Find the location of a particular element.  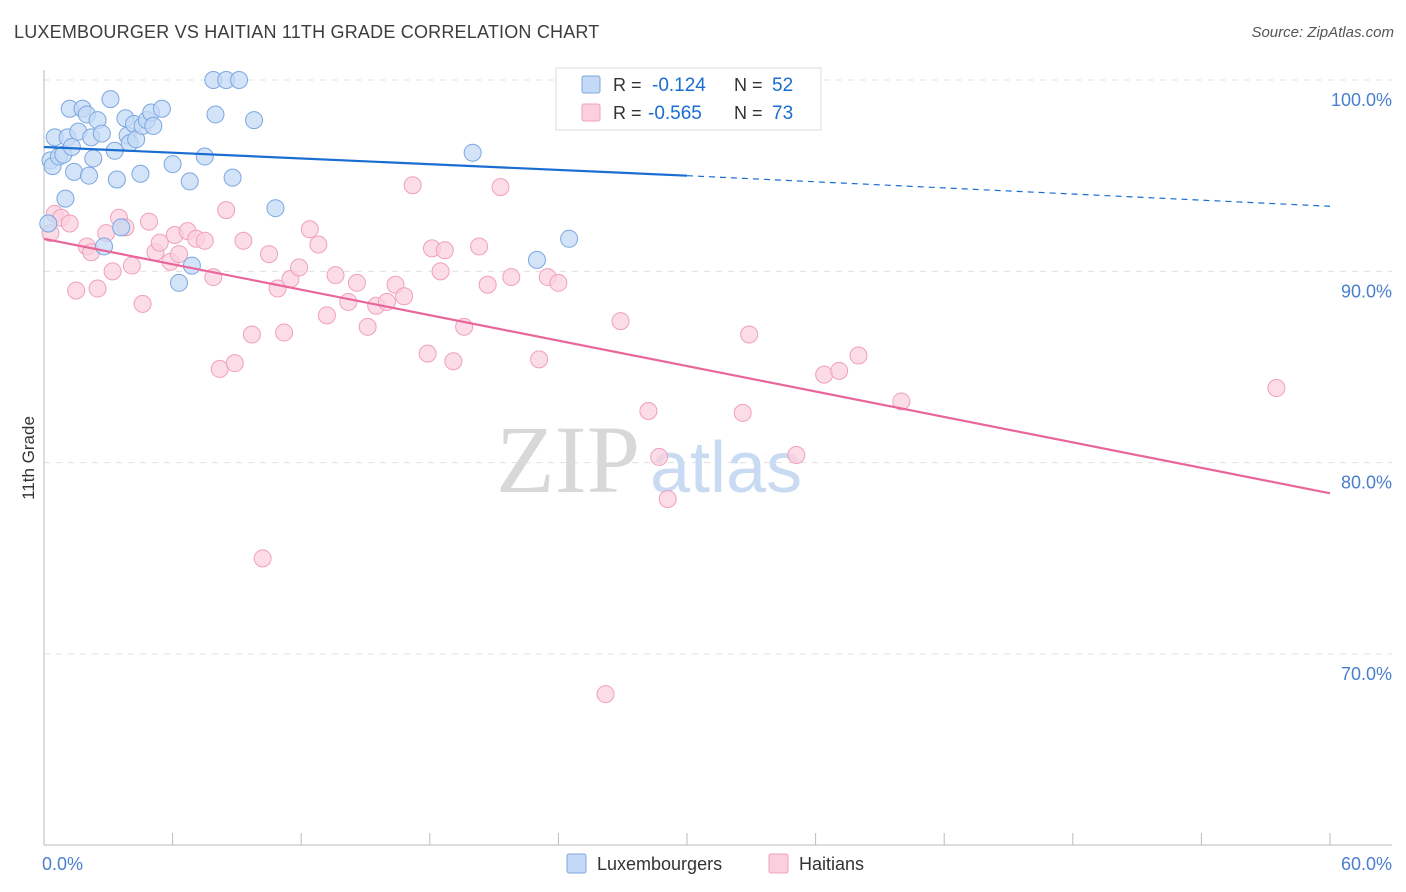

legend-r-value: -0.124 is located at coordinates (679, 85).